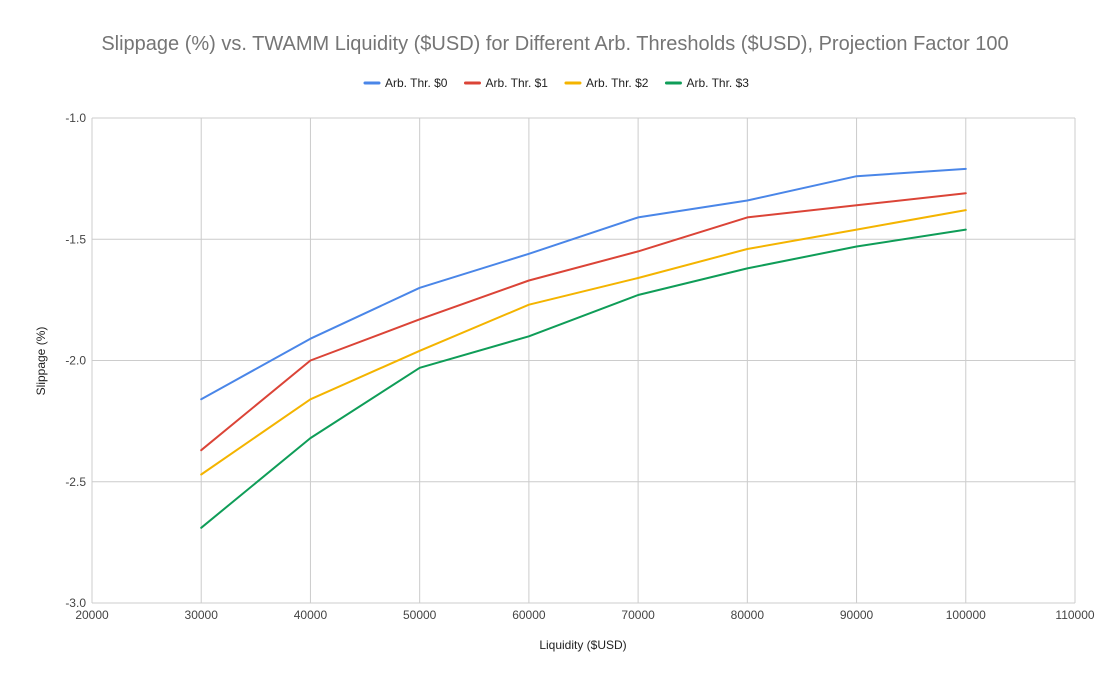 The image size is (1109, 685). What do you see at coordinates (966, 615) in the screenshot?
I see `x-tick-label: 100000` at bounding box center [966, 615].